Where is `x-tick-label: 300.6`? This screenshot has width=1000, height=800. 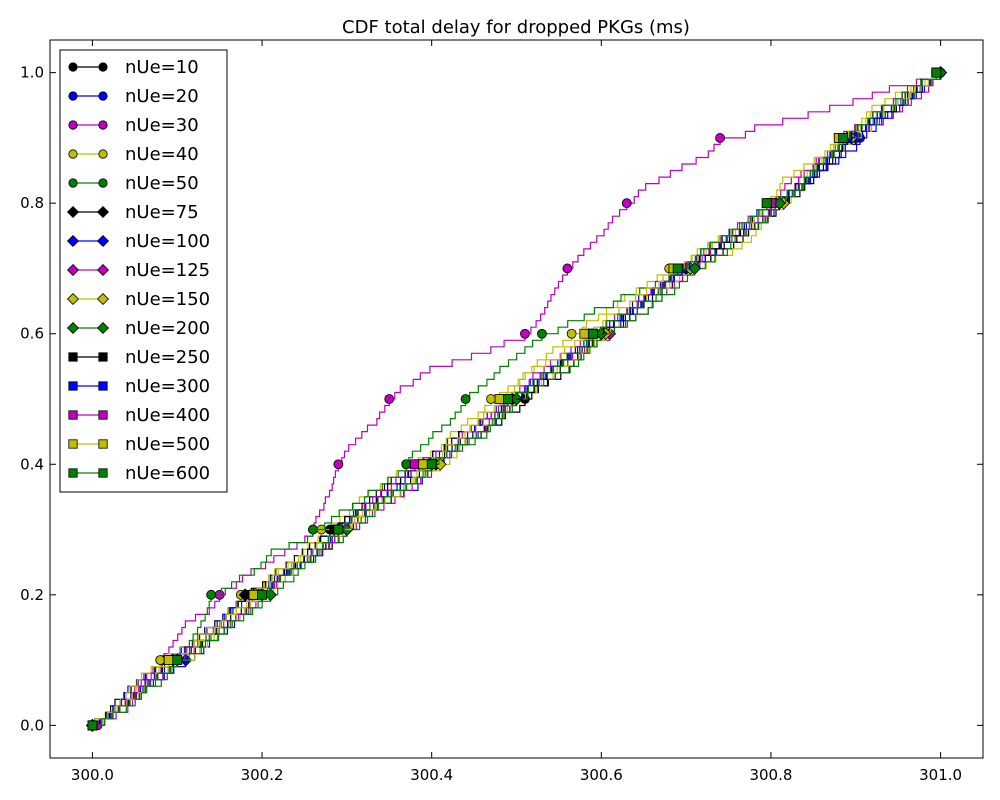 x-tick-label: 300.6 is located at coordinates (601, 775).